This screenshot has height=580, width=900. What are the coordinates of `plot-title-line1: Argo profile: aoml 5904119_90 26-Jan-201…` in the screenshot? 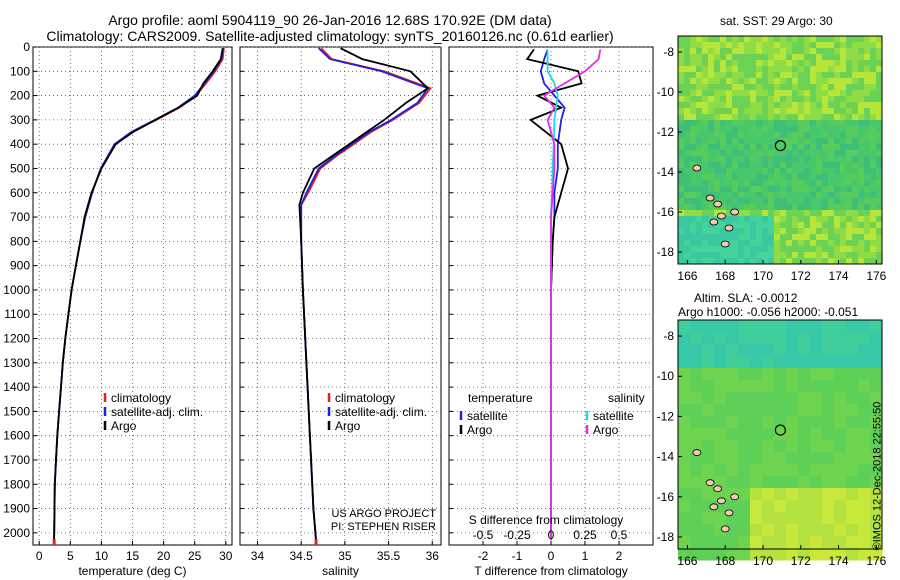 It's located at (330, 20).